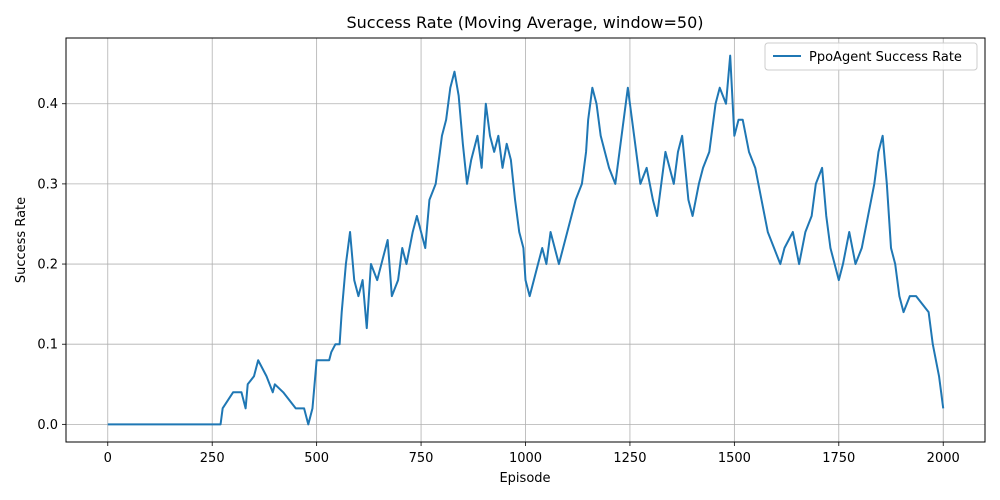  I want to click on legend-box, so click(871, 56).